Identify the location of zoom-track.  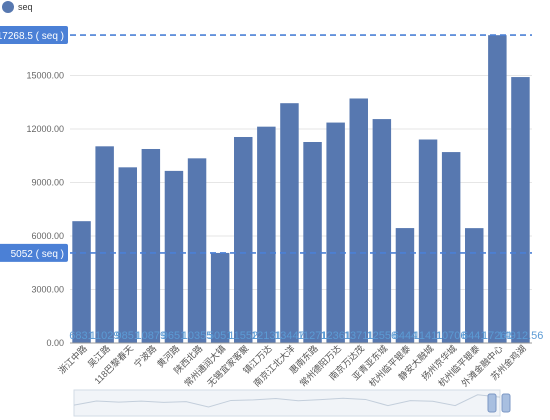
(287, 403).